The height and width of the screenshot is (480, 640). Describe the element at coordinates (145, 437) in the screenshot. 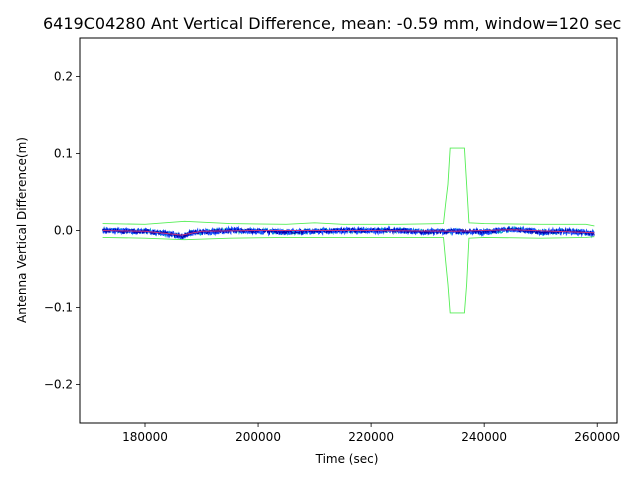

I see `x-tick-label: 180000` at that location.